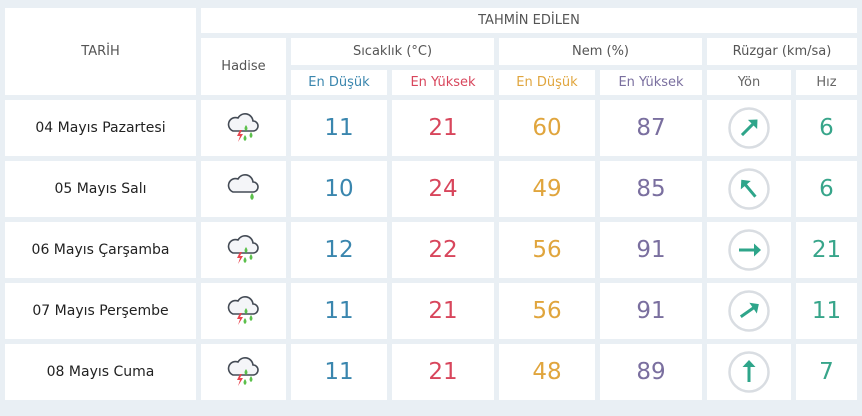  What do you see at coordinates (443, 189) in the screenshot?
I see `temp-max: 24` at bounding box center [443, 189].